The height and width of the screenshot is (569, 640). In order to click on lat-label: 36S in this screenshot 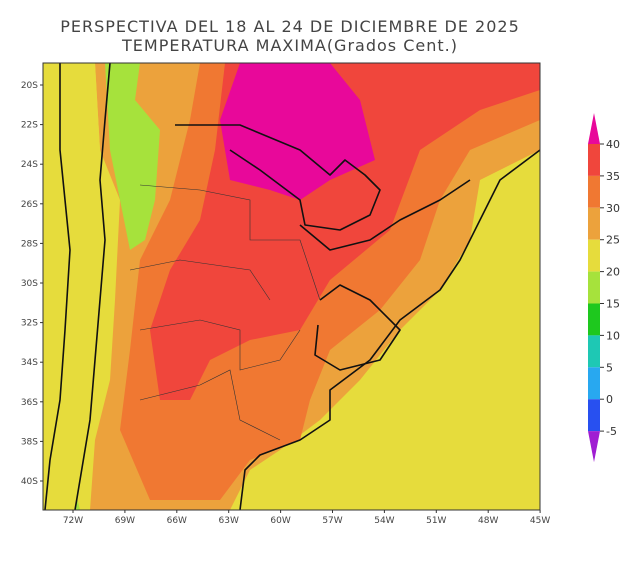, I will do `click(29, 403)`.